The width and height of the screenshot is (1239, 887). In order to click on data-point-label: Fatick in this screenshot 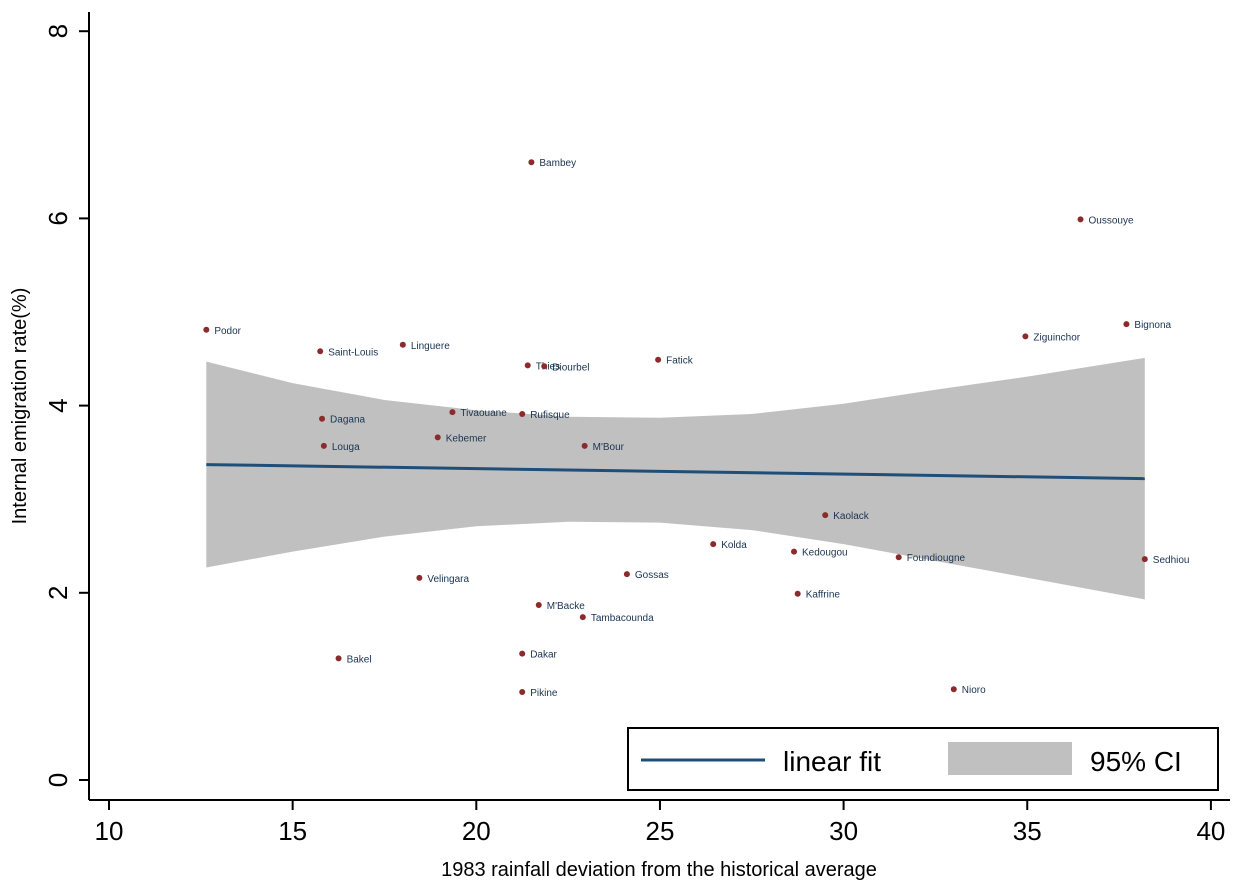, I will do `click(680, 361)`.